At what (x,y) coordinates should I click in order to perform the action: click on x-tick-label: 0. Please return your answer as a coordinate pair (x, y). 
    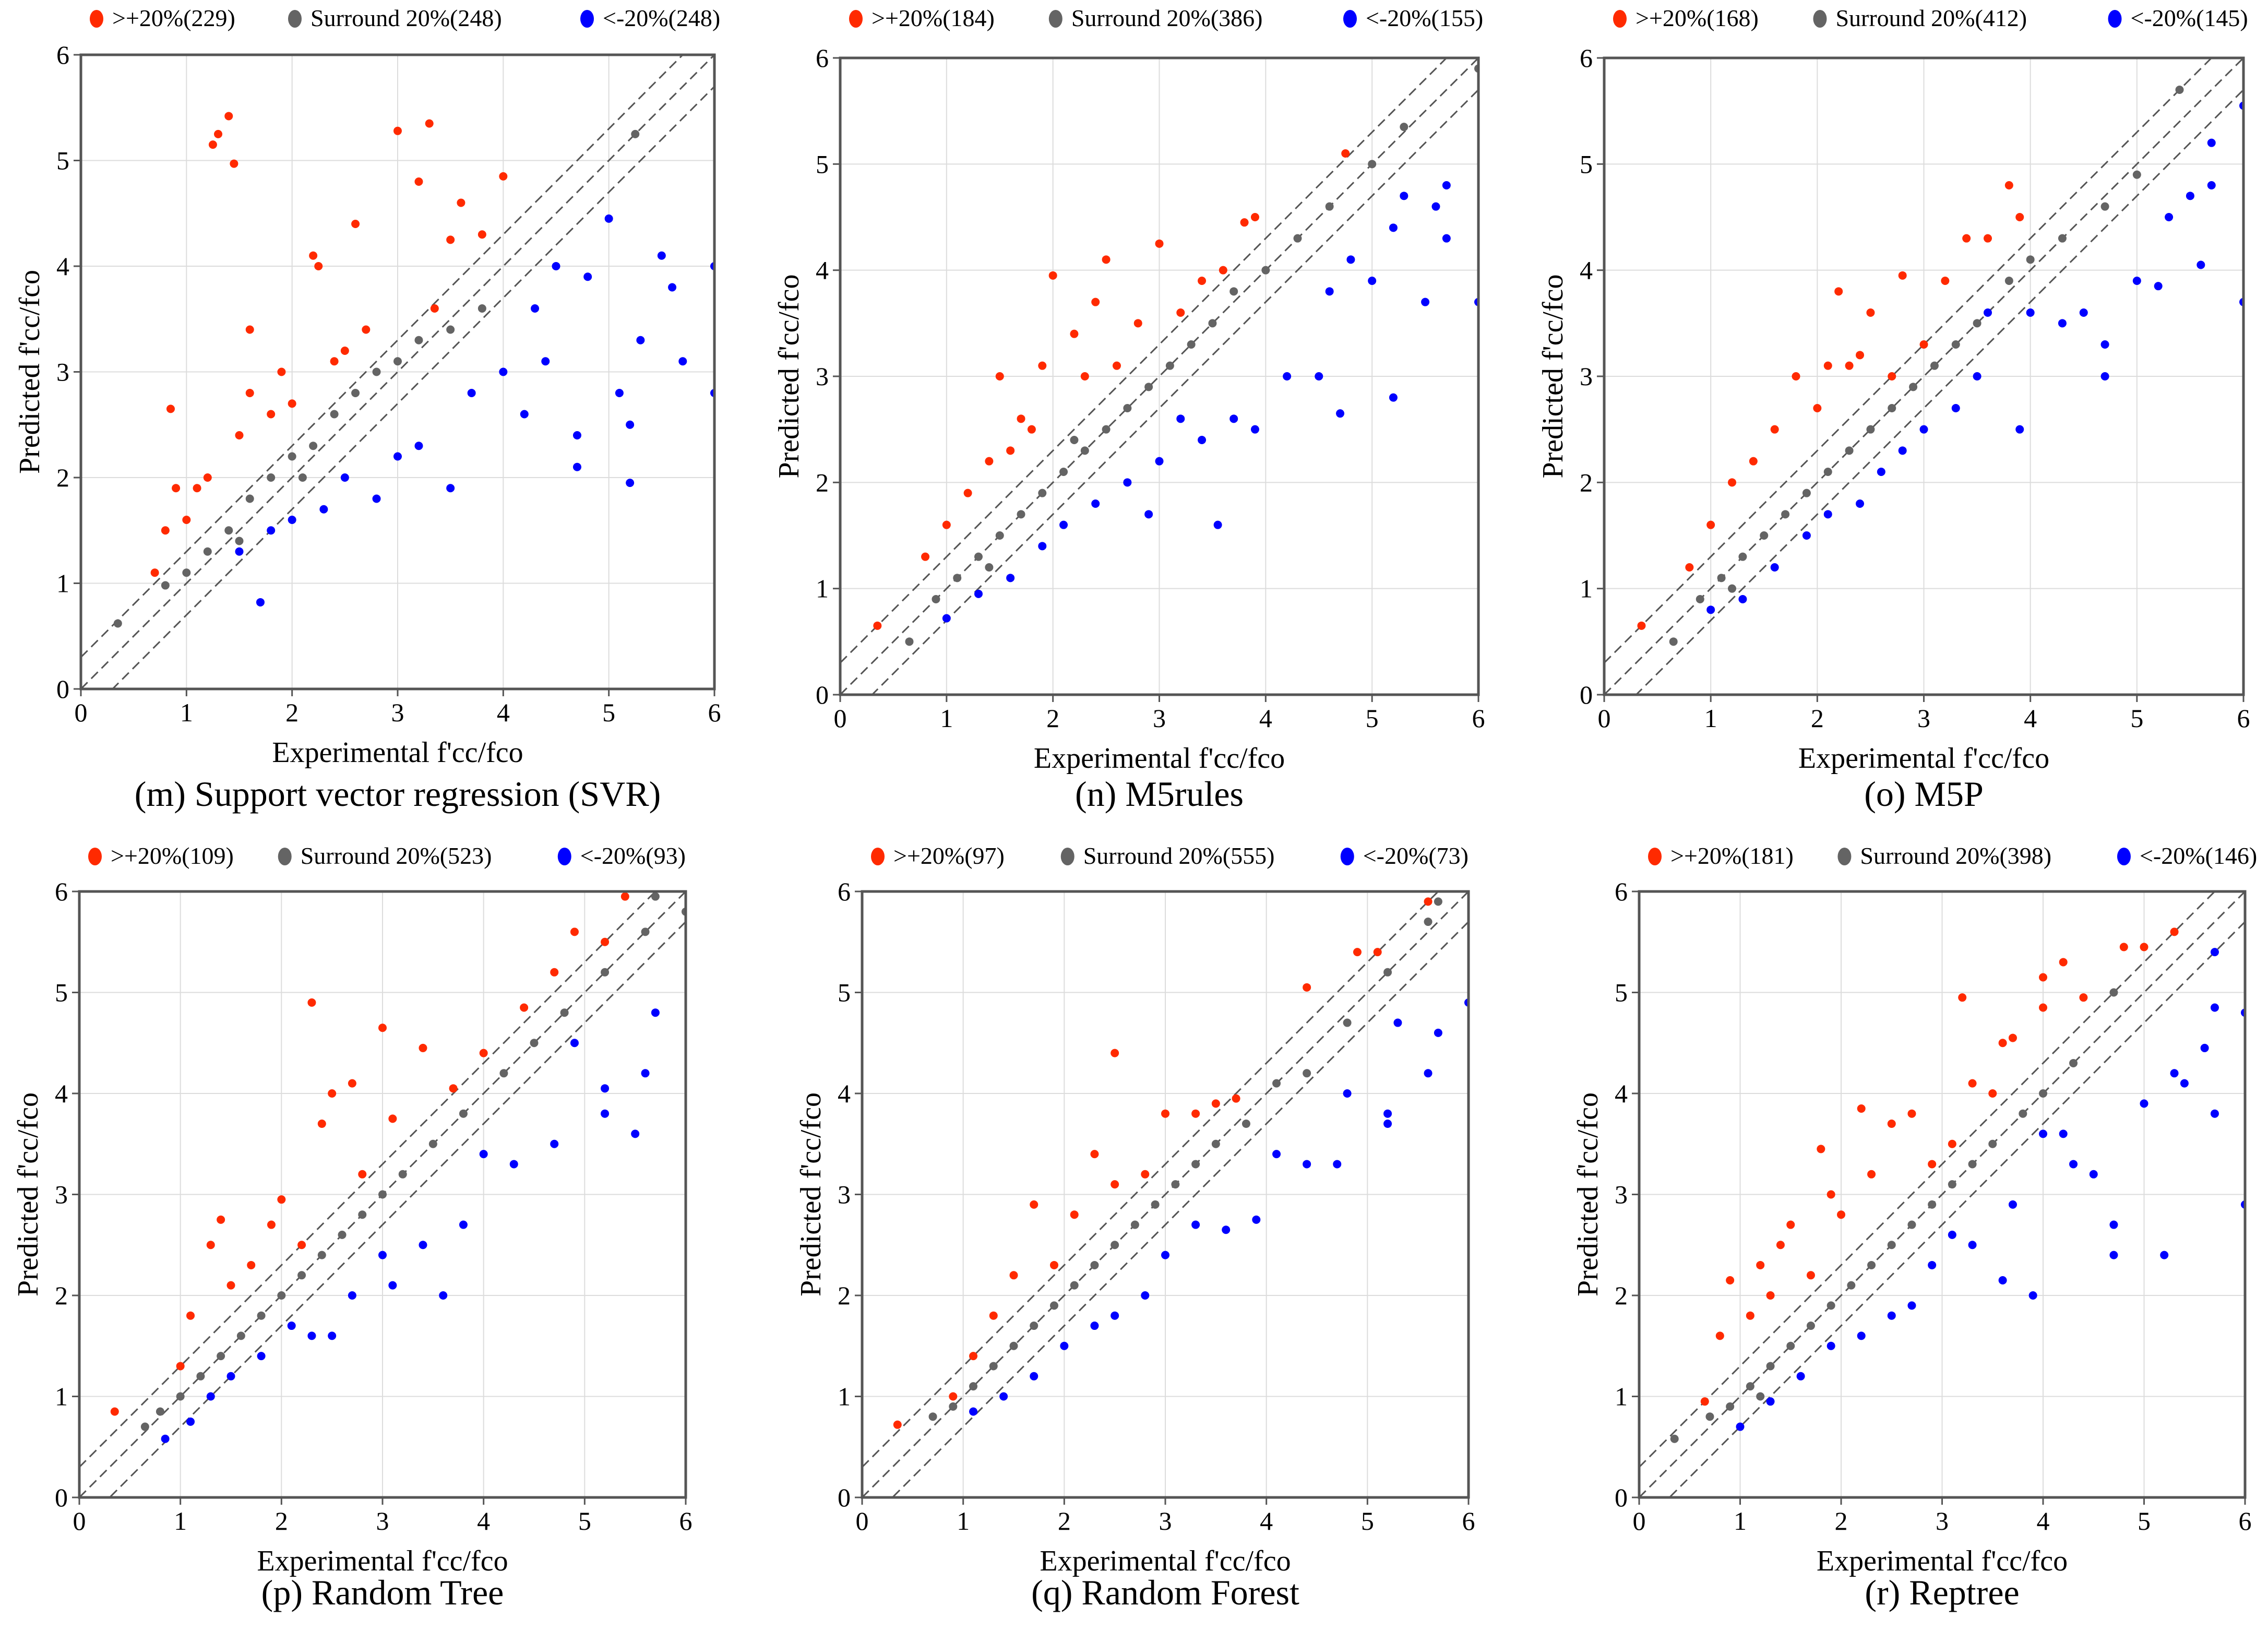
    Looking at the image, I should click on (840, 718).